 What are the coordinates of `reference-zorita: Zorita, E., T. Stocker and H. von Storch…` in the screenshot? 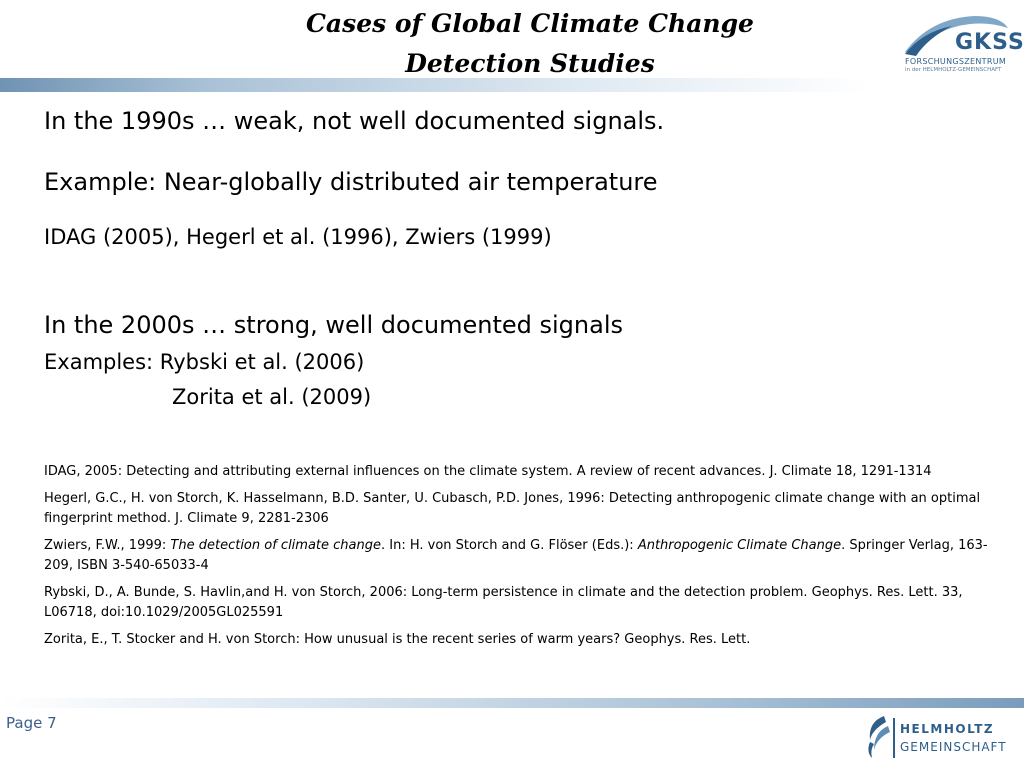 It's located at (397, 639).